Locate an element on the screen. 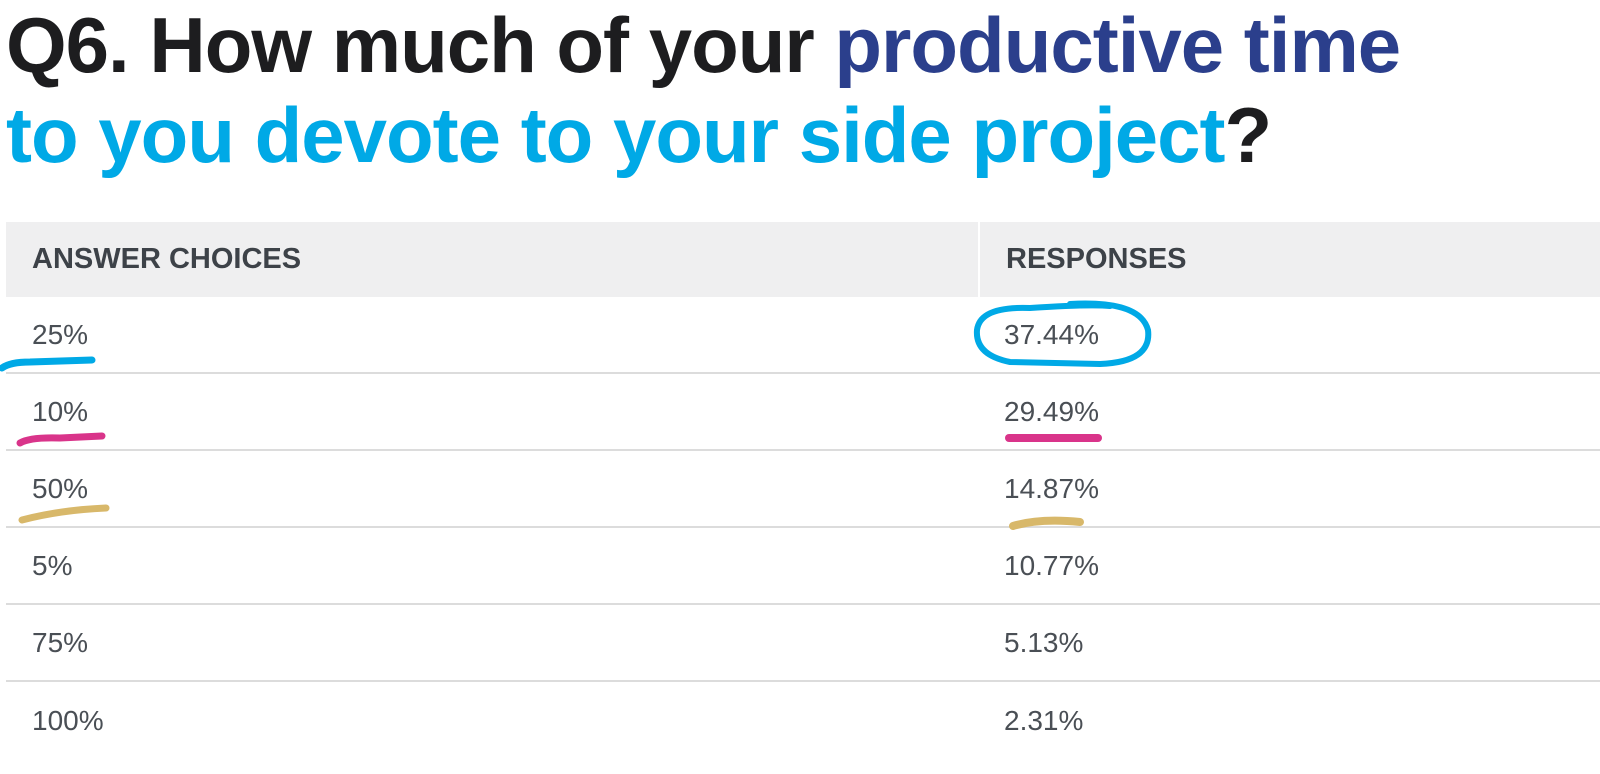  title-text: Q6. How much of your is located at coordinates (420, 45).